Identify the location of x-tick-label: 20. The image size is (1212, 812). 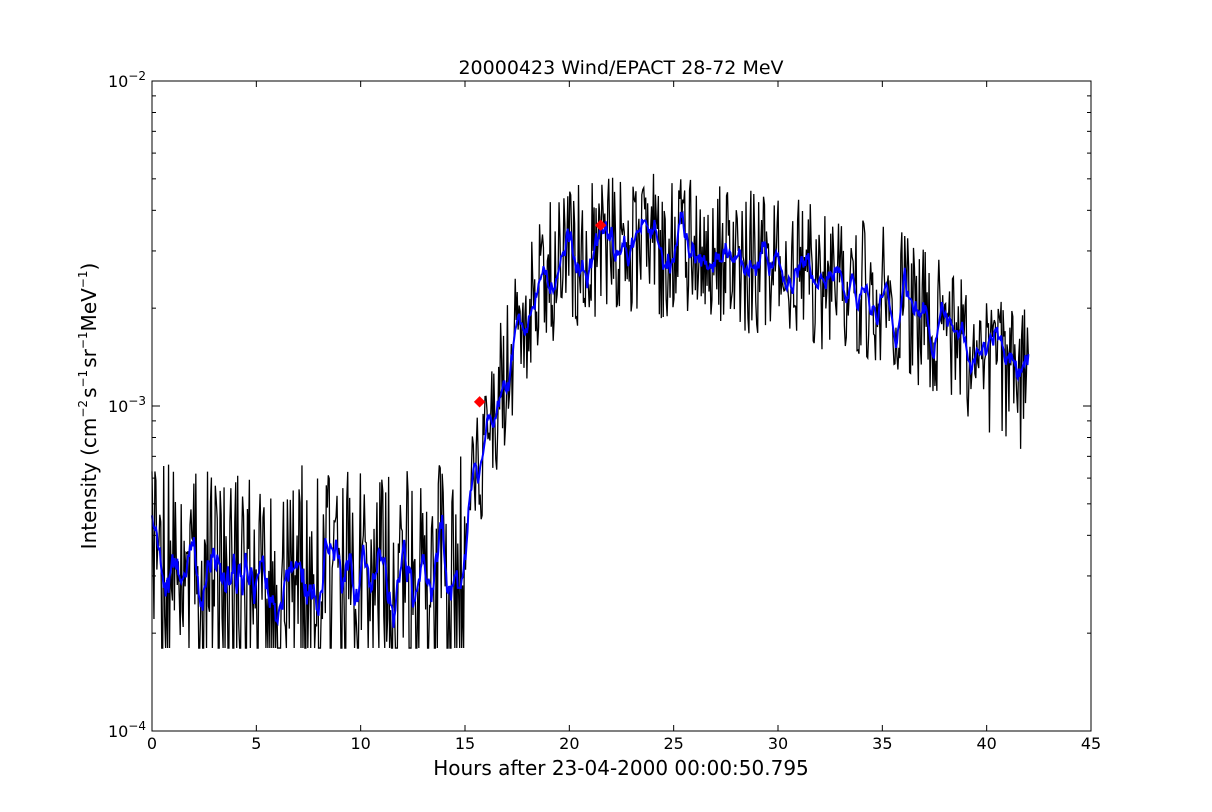
(569, 743).